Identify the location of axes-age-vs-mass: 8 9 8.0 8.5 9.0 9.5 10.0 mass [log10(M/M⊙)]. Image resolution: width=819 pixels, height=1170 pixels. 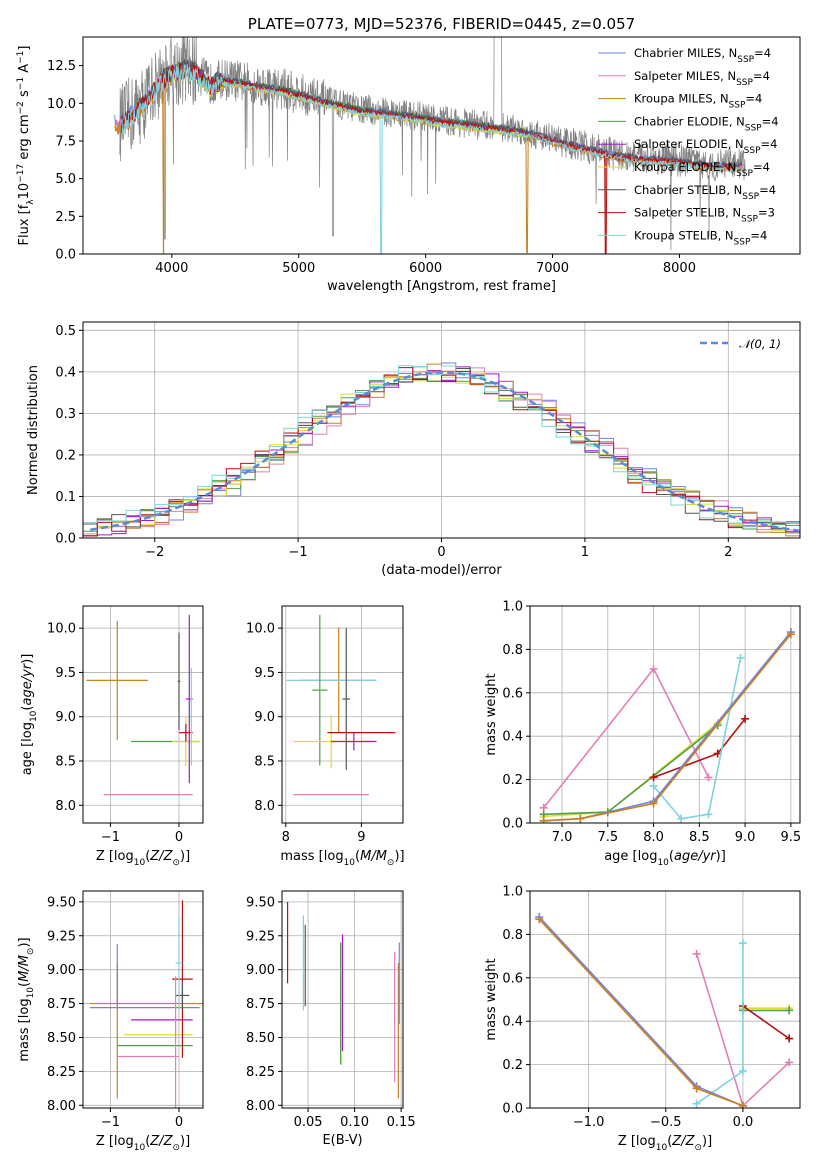
(325, 736).